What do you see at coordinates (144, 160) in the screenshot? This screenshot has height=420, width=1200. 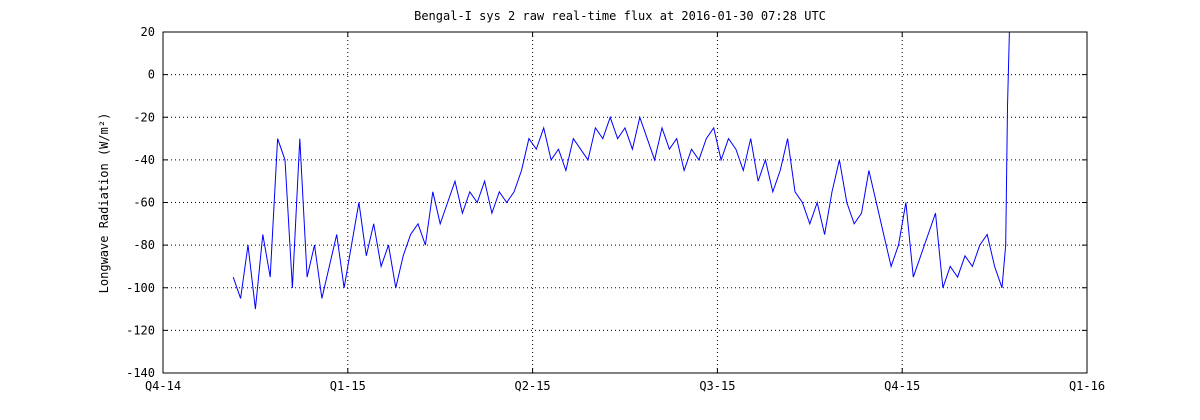 I see `y-tick-label: -40` at bounding box center [144, 160].